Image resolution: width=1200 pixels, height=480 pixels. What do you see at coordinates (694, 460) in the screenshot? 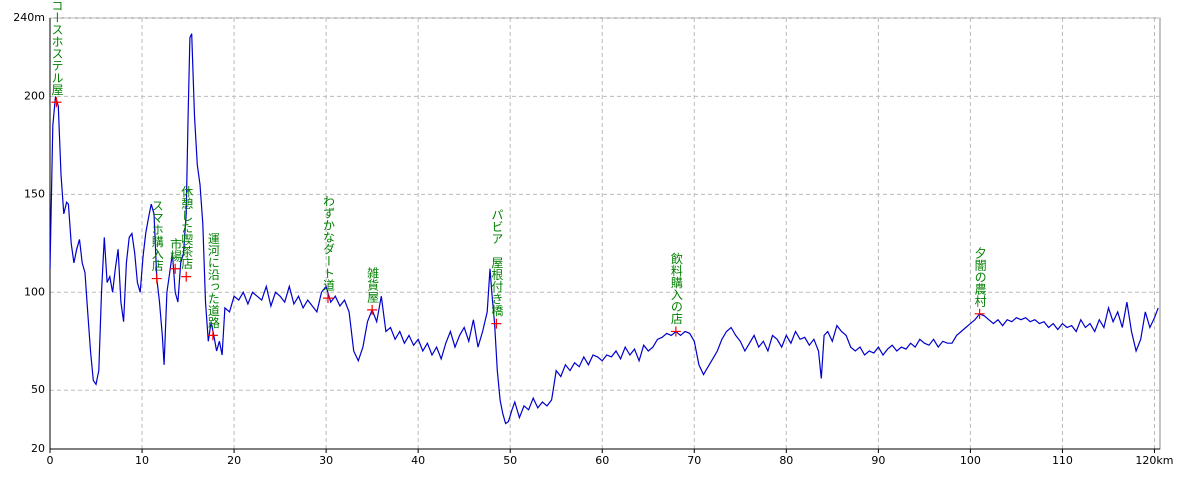
I see `x-tick-label: 70` at bounding box center [694, 460].